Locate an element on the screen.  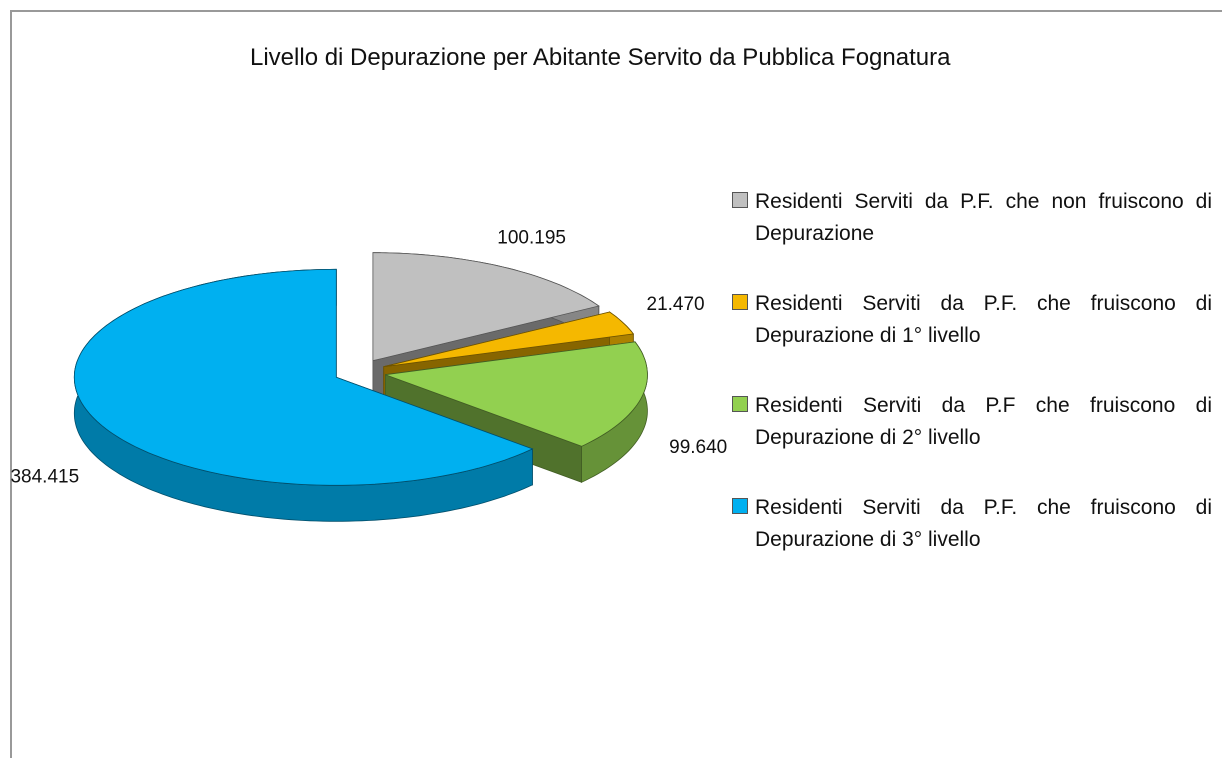
data-label: 100.195 is located at coordinates (531, 237).